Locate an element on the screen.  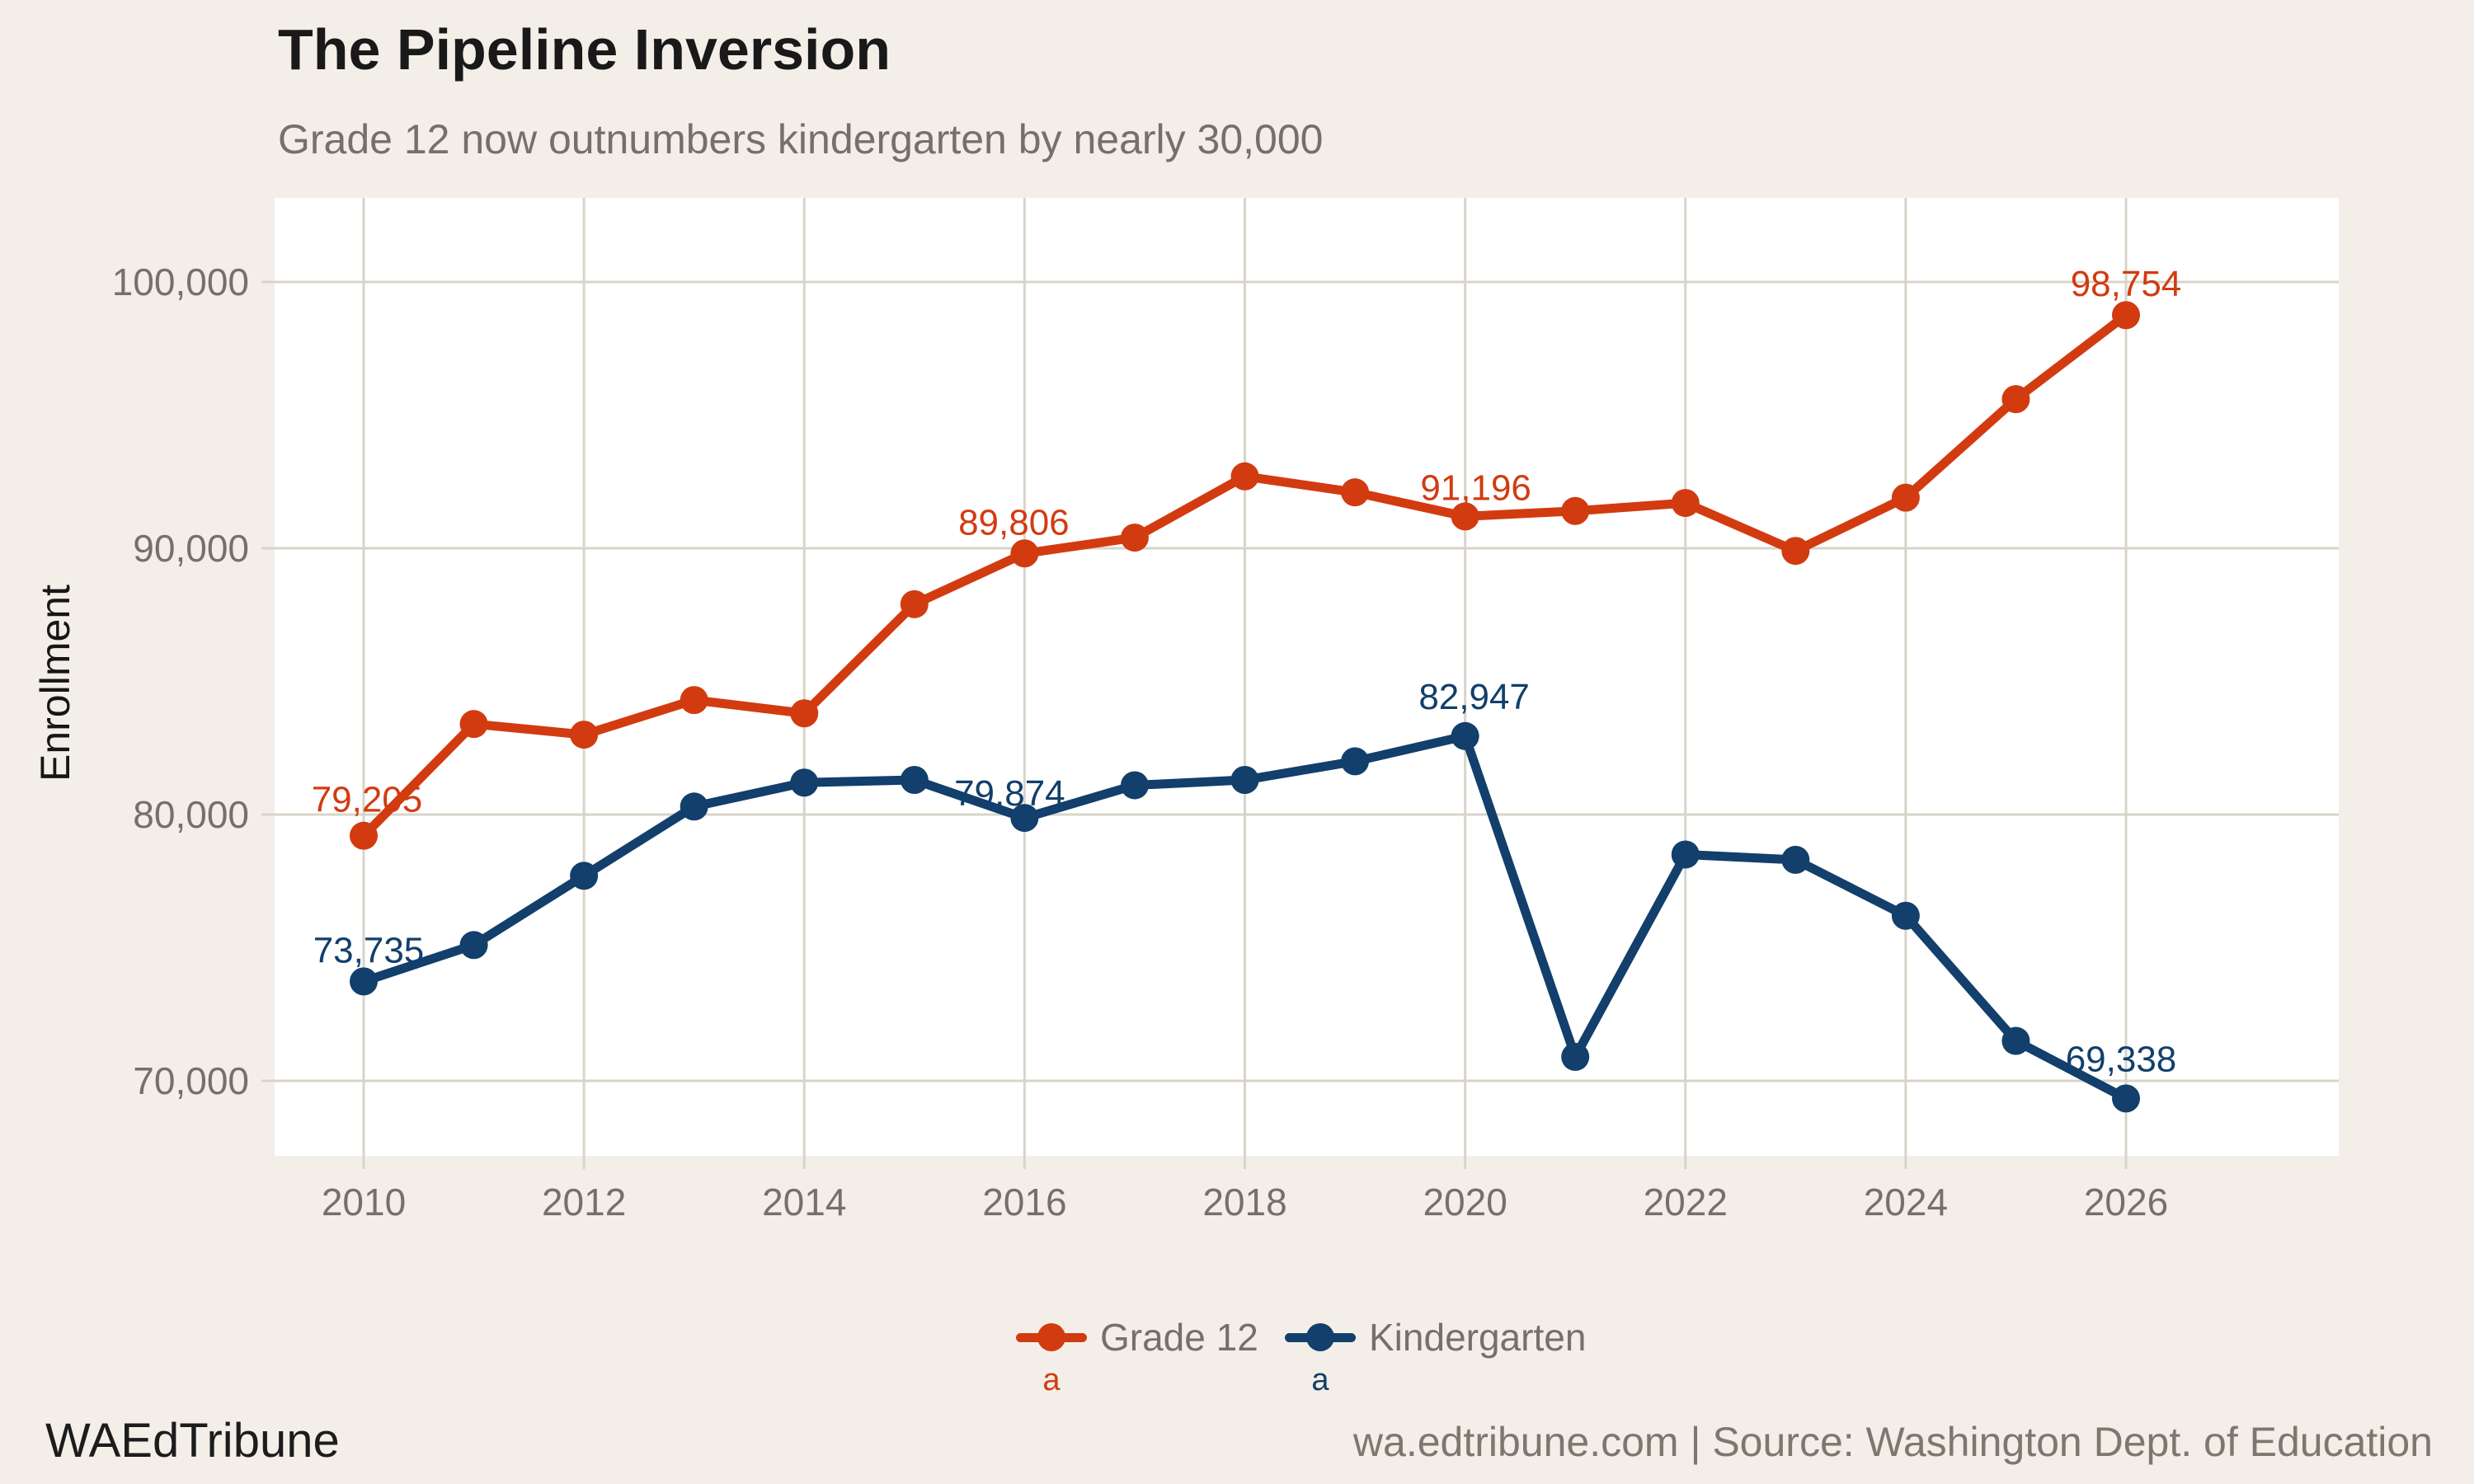
point-label-grade-12-2016: 89,806 is located at coordinates (1014, 522).